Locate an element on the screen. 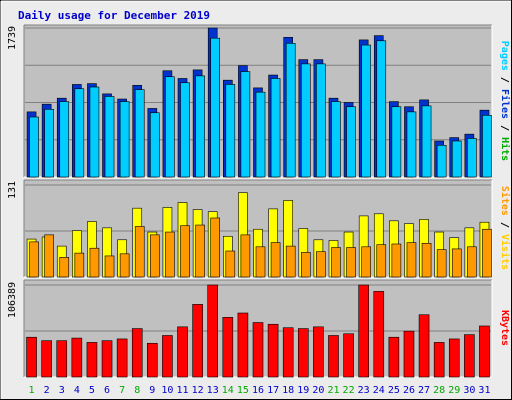 The image size is (512, 400). x-tick-label: 6 is located at coordinates (107, 390).